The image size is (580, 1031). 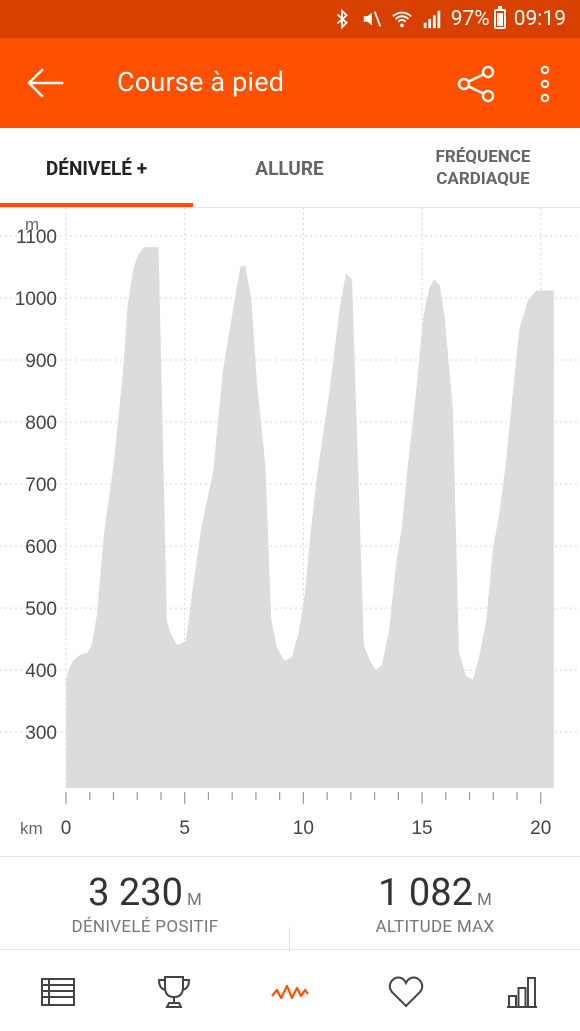 I want to click on active-tab-indicator, so click(x=96, y=205).